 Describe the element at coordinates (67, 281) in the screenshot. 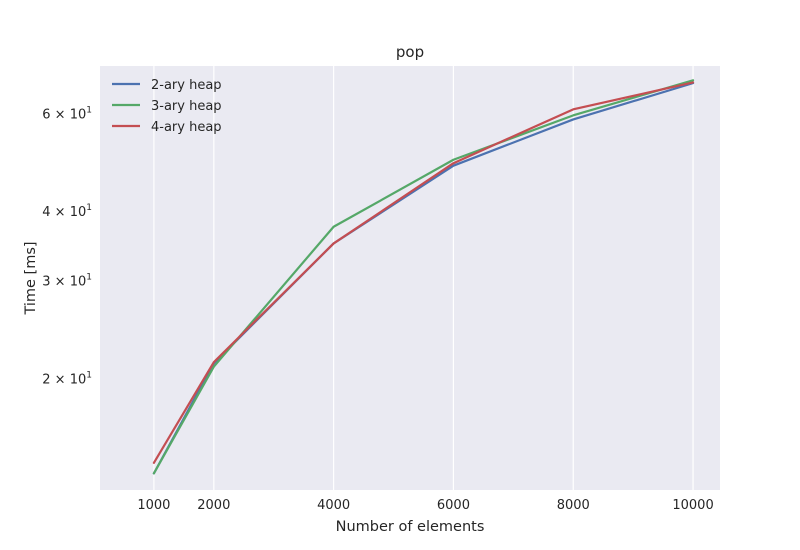

I see `y-tick-label: 3 × 10¹` at that location.